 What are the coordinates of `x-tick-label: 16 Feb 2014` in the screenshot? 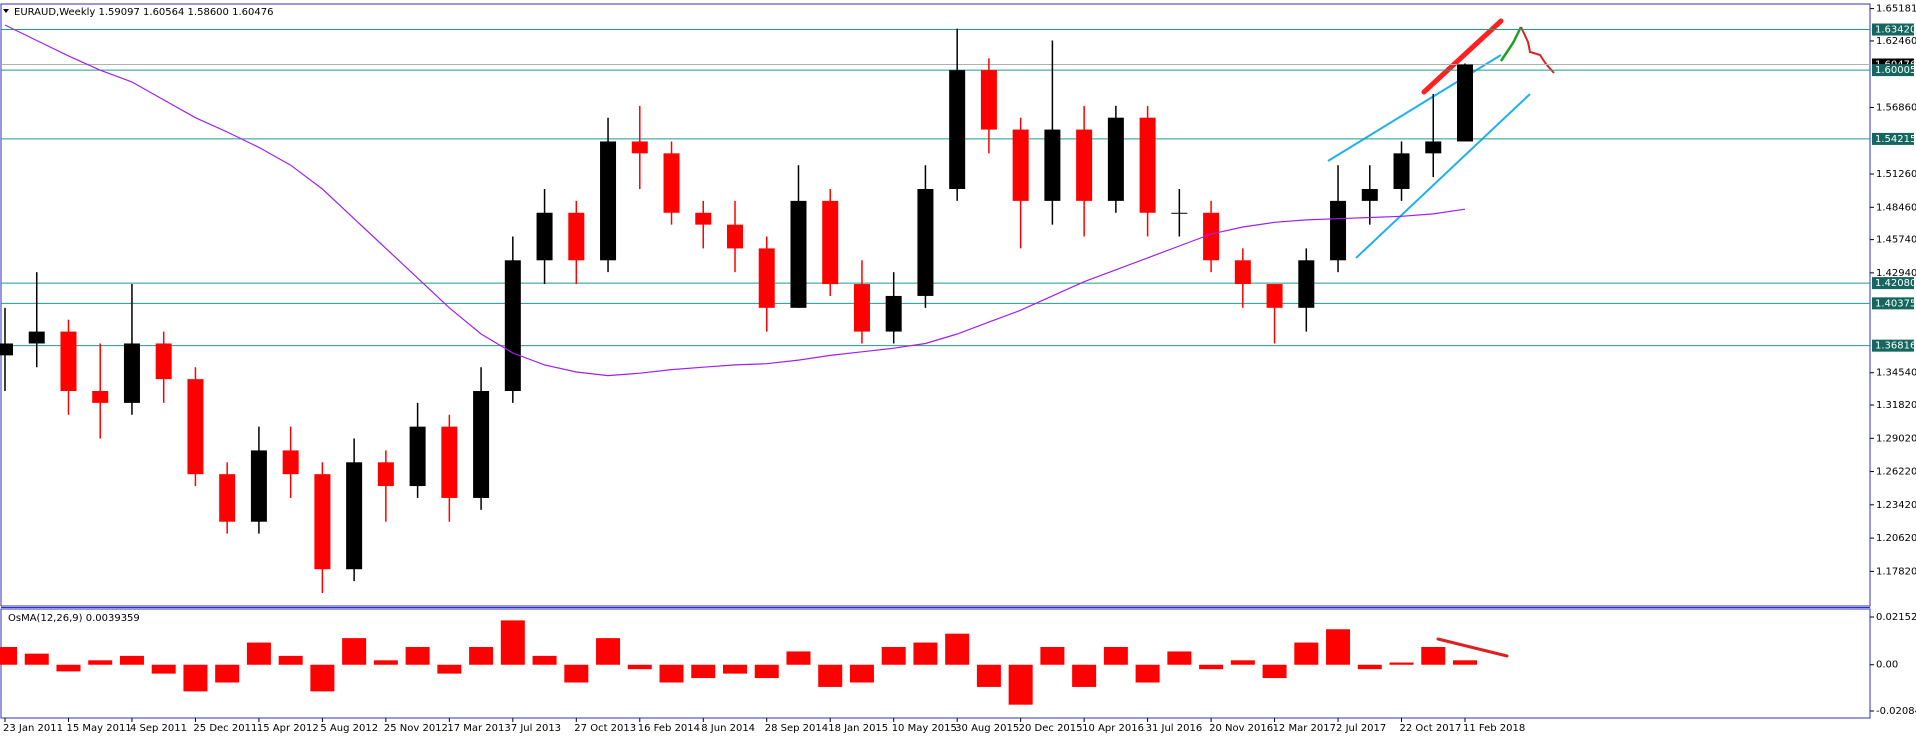 It's located at (669, 728).